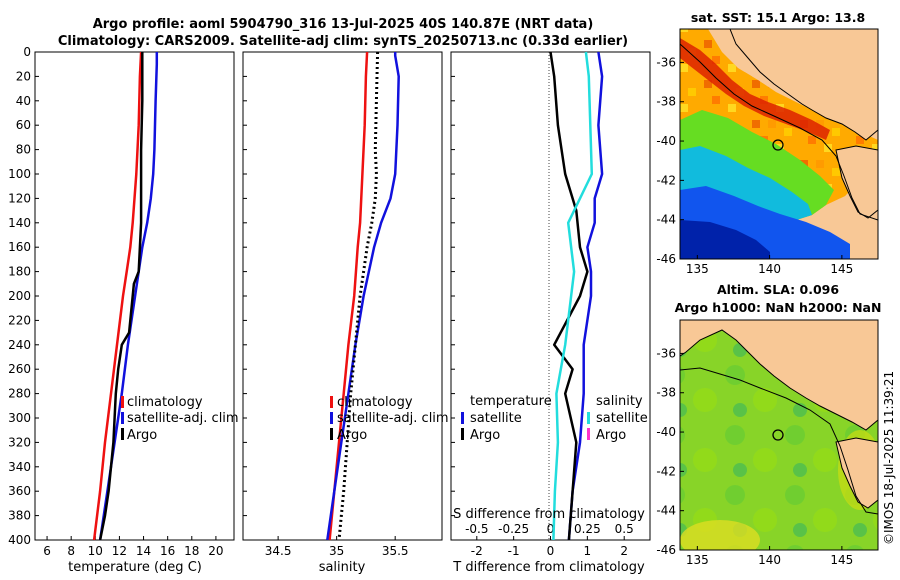  I want to click on depth-tick-label: 220, so click(19, 320).